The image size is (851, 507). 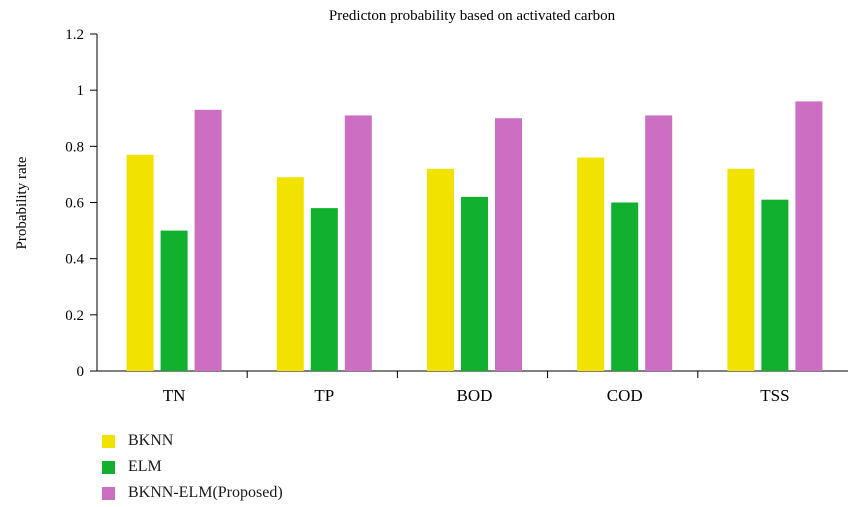 What do you see at coordinates (74, 204) in the screenshot?
I see `y-tick-label: 0.6` at bounding box center [74, 204].